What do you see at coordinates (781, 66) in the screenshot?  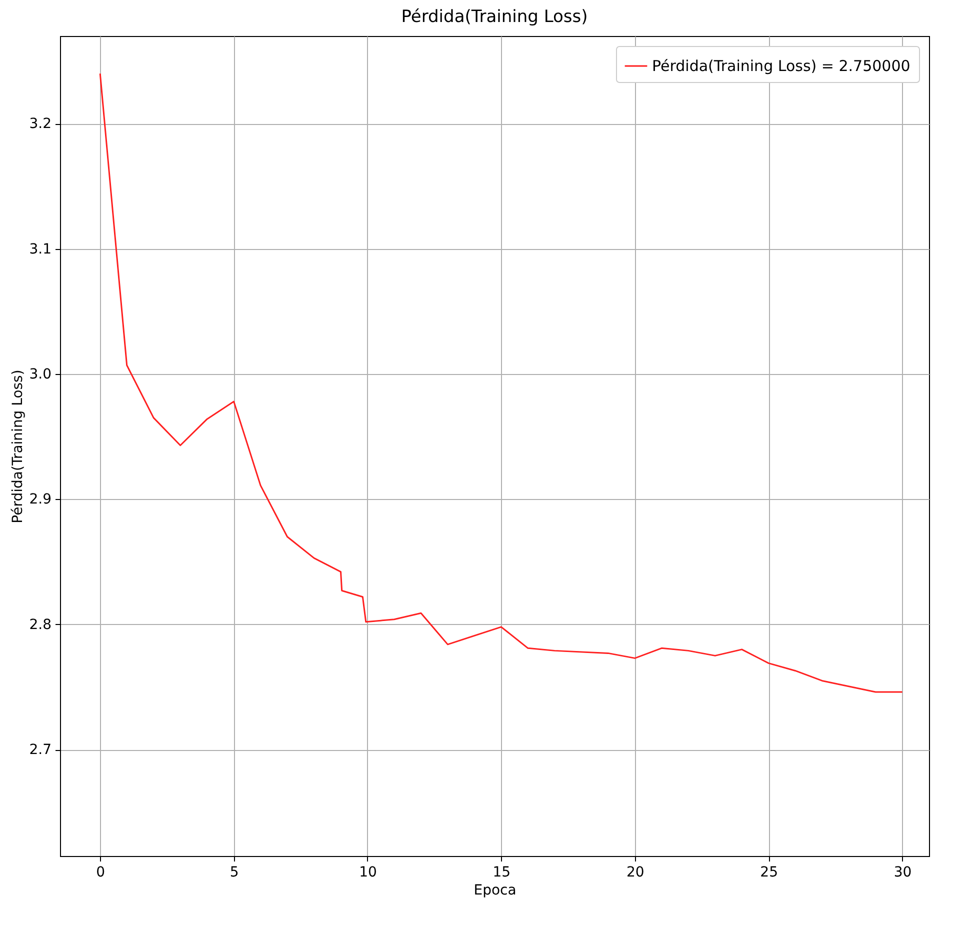 I see `legend-label: Pérdida(Training Loss) = 2.750000` at bounding box center [781, 66].